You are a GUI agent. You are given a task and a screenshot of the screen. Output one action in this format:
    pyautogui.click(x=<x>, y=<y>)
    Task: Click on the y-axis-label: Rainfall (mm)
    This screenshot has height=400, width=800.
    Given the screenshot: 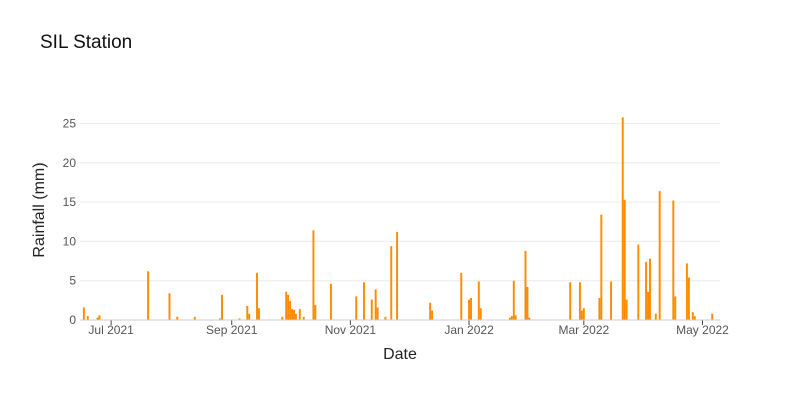 What is the action you would take?
    pyautogui.click(x=39, y=210)
    